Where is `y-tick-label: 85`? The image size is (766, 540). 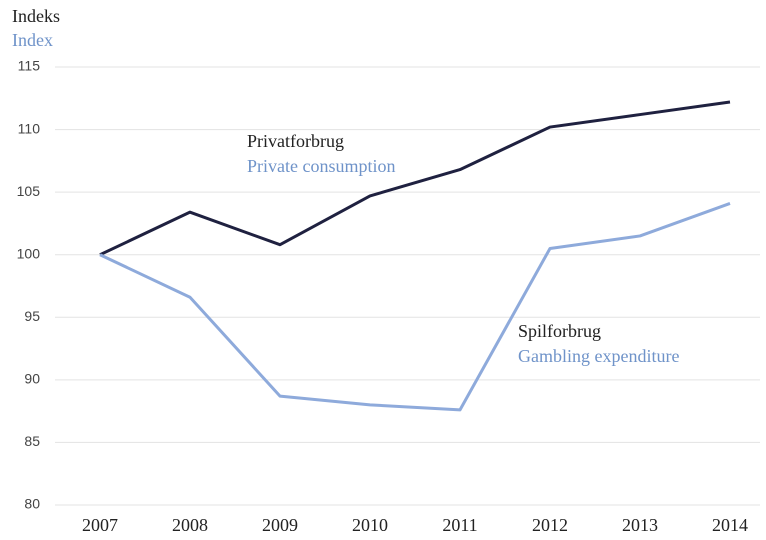 y-tick-label: 85 is located at coordinates (32, 441).